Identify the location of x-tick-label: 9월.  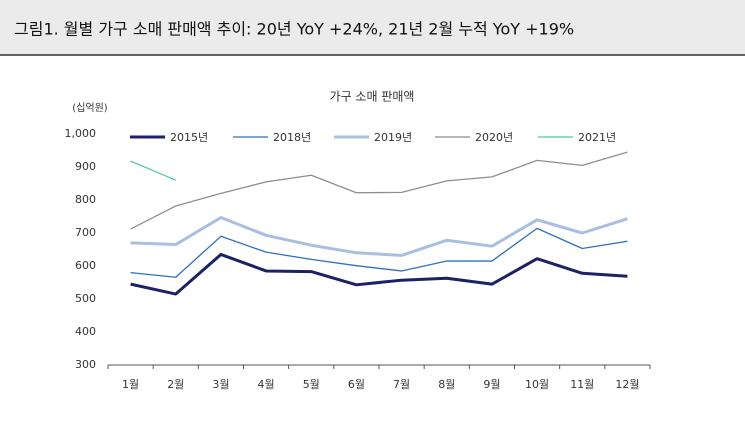
(491, 384).